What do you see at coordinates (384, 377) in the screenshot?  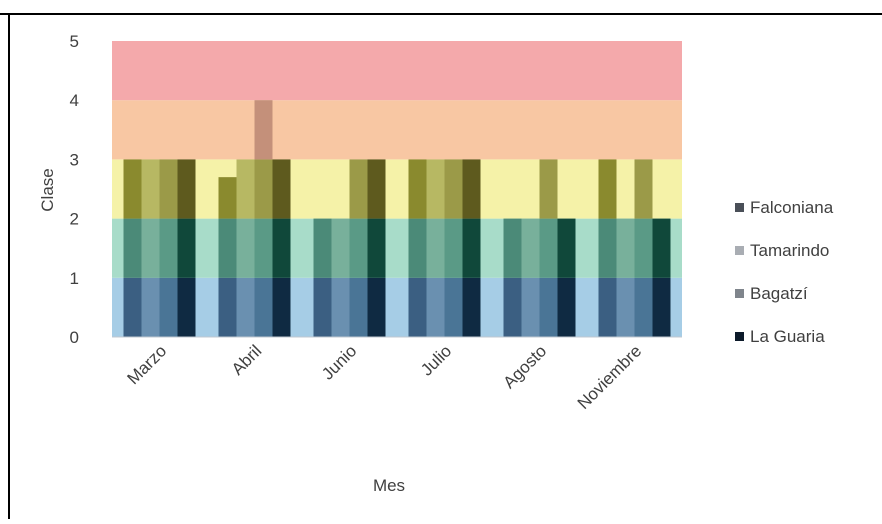 I see `x-tick-labels: Marzo Abril Junio Julio Agosto Noviembre` at bounding box center [384, 377].